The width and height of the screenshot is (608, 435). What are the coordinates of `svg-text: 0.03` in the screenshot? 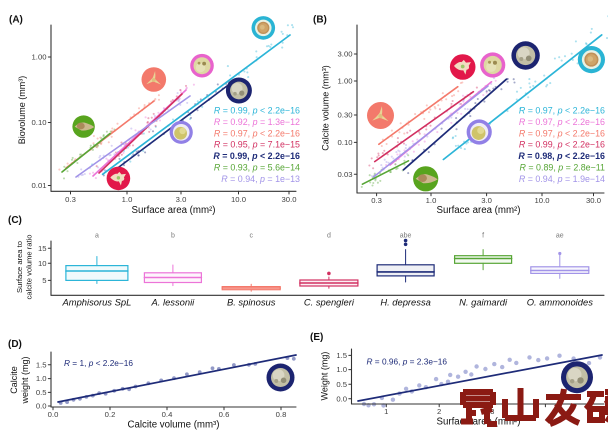 It's located at (345, 174).